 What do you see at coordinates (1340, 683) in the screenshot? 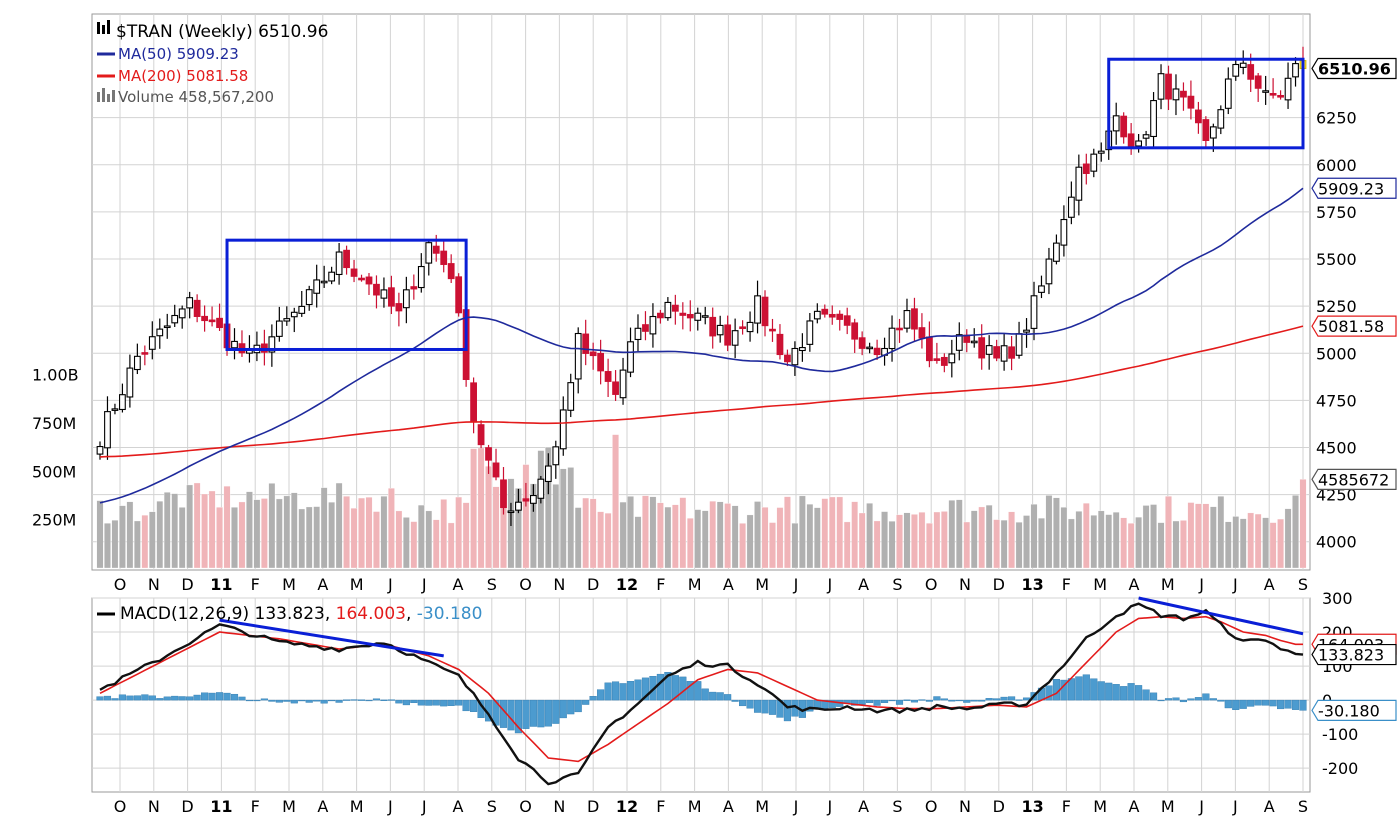
I see `macd-axis: 3002001000-100-200` at bounding box center [1340, 683].